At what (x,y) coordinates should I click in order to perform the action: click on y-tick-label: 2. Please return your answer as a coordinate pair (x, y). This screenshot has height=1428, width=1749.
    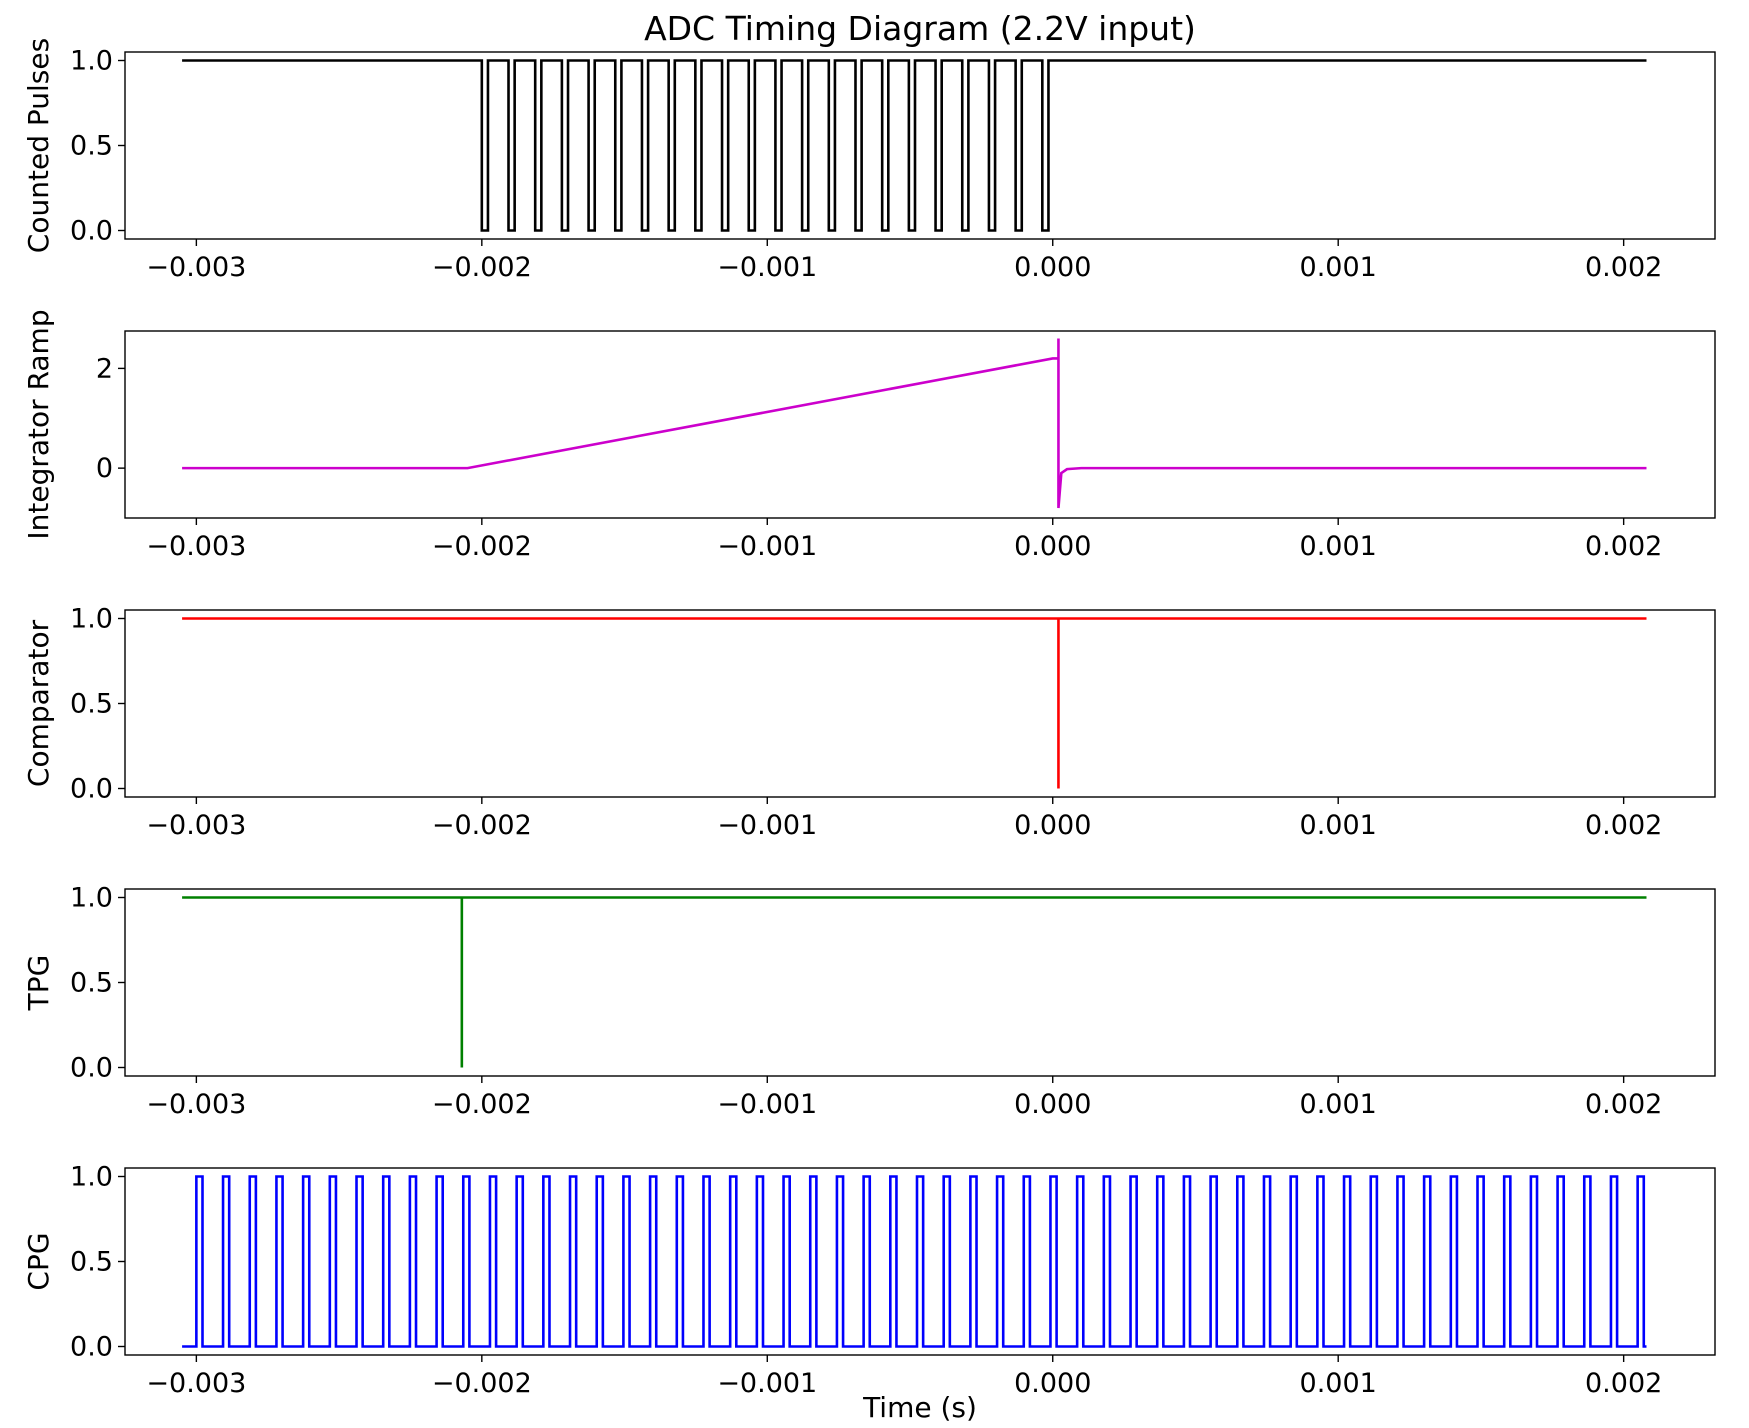
    Looking at the image, I should click on (104, 368).